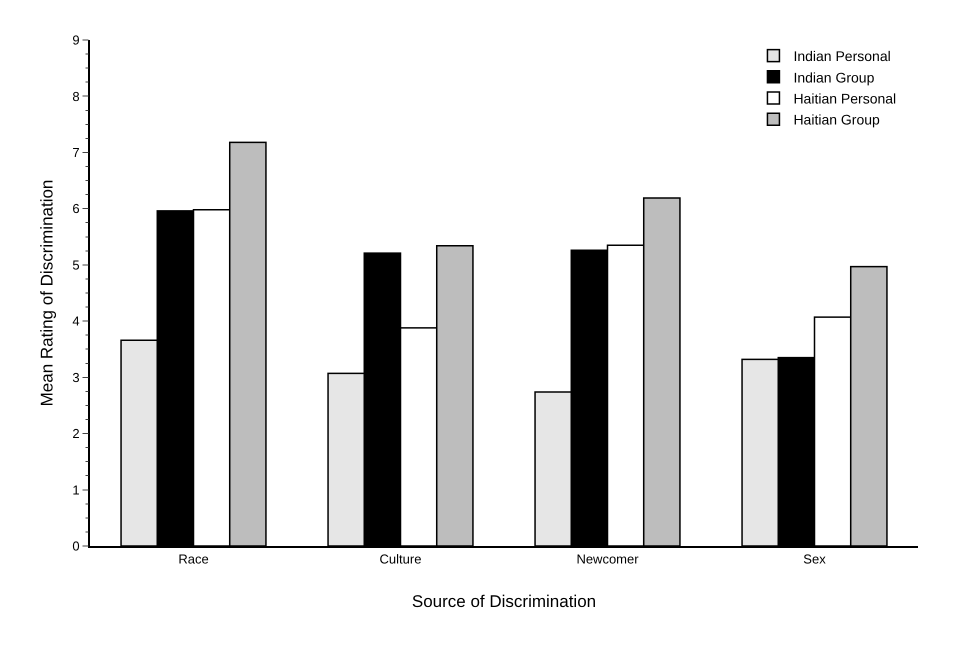  I want to click on y-tick-label: 8, so click(76, 96).